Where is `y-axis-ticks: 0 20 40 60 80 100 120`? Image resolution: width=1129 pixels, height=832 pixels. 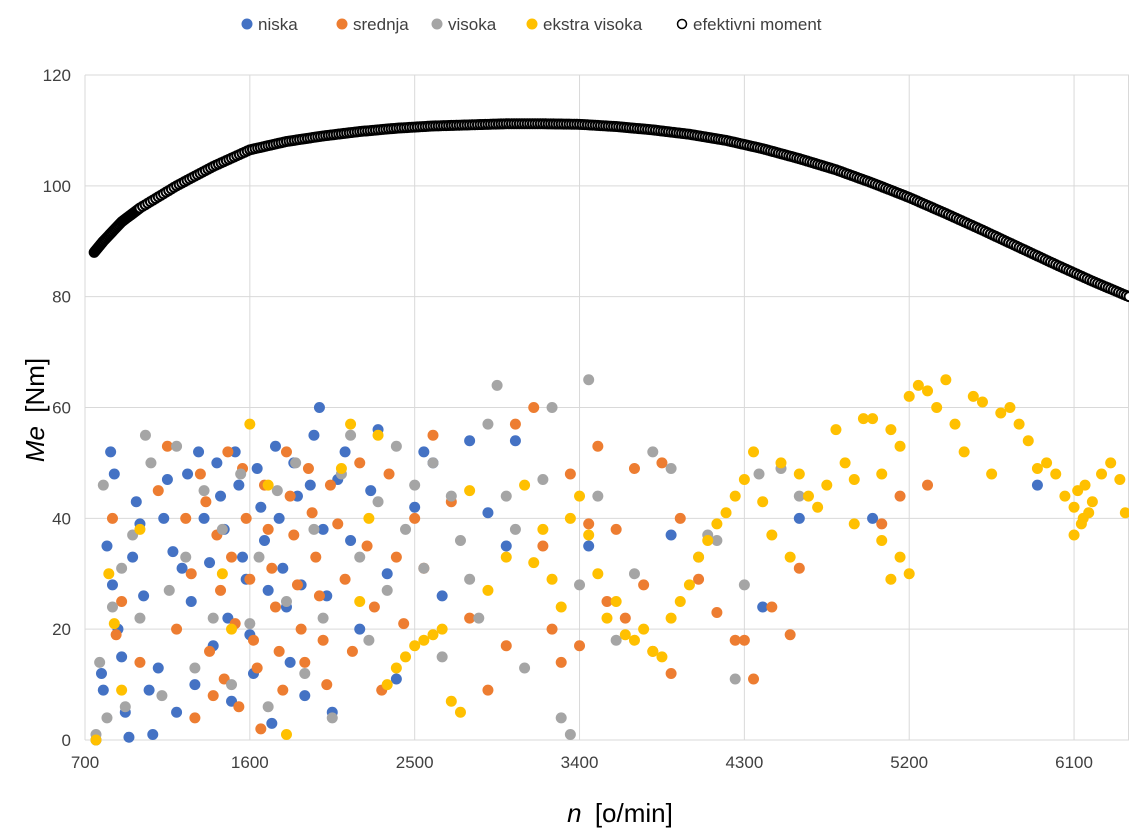 y-axis-ticks: 0 20 40 60 80 100 120 is located at coordinates (57, 408).